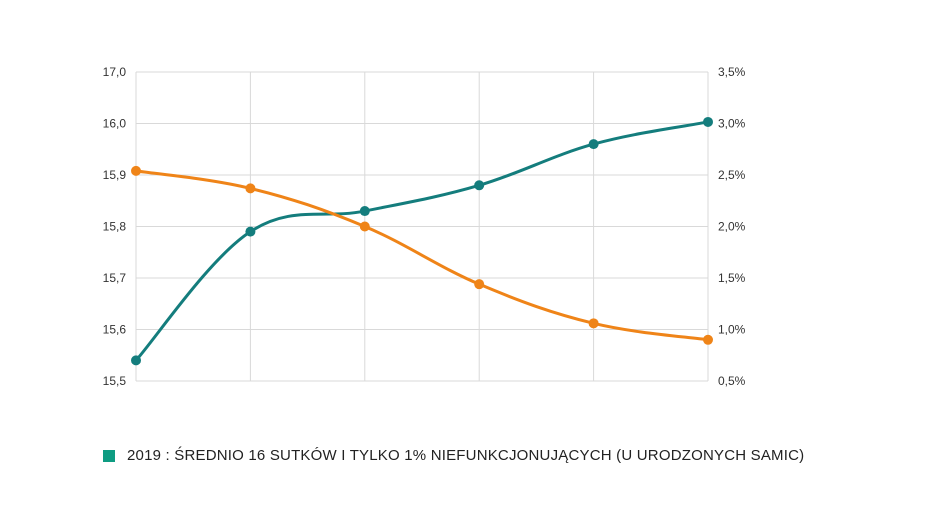 The height and width of the screenshot is (516, 940). Describe the element at coordinates (732, 381) in the screenshot. I see `right-tick-label: 0,5%` at that location.